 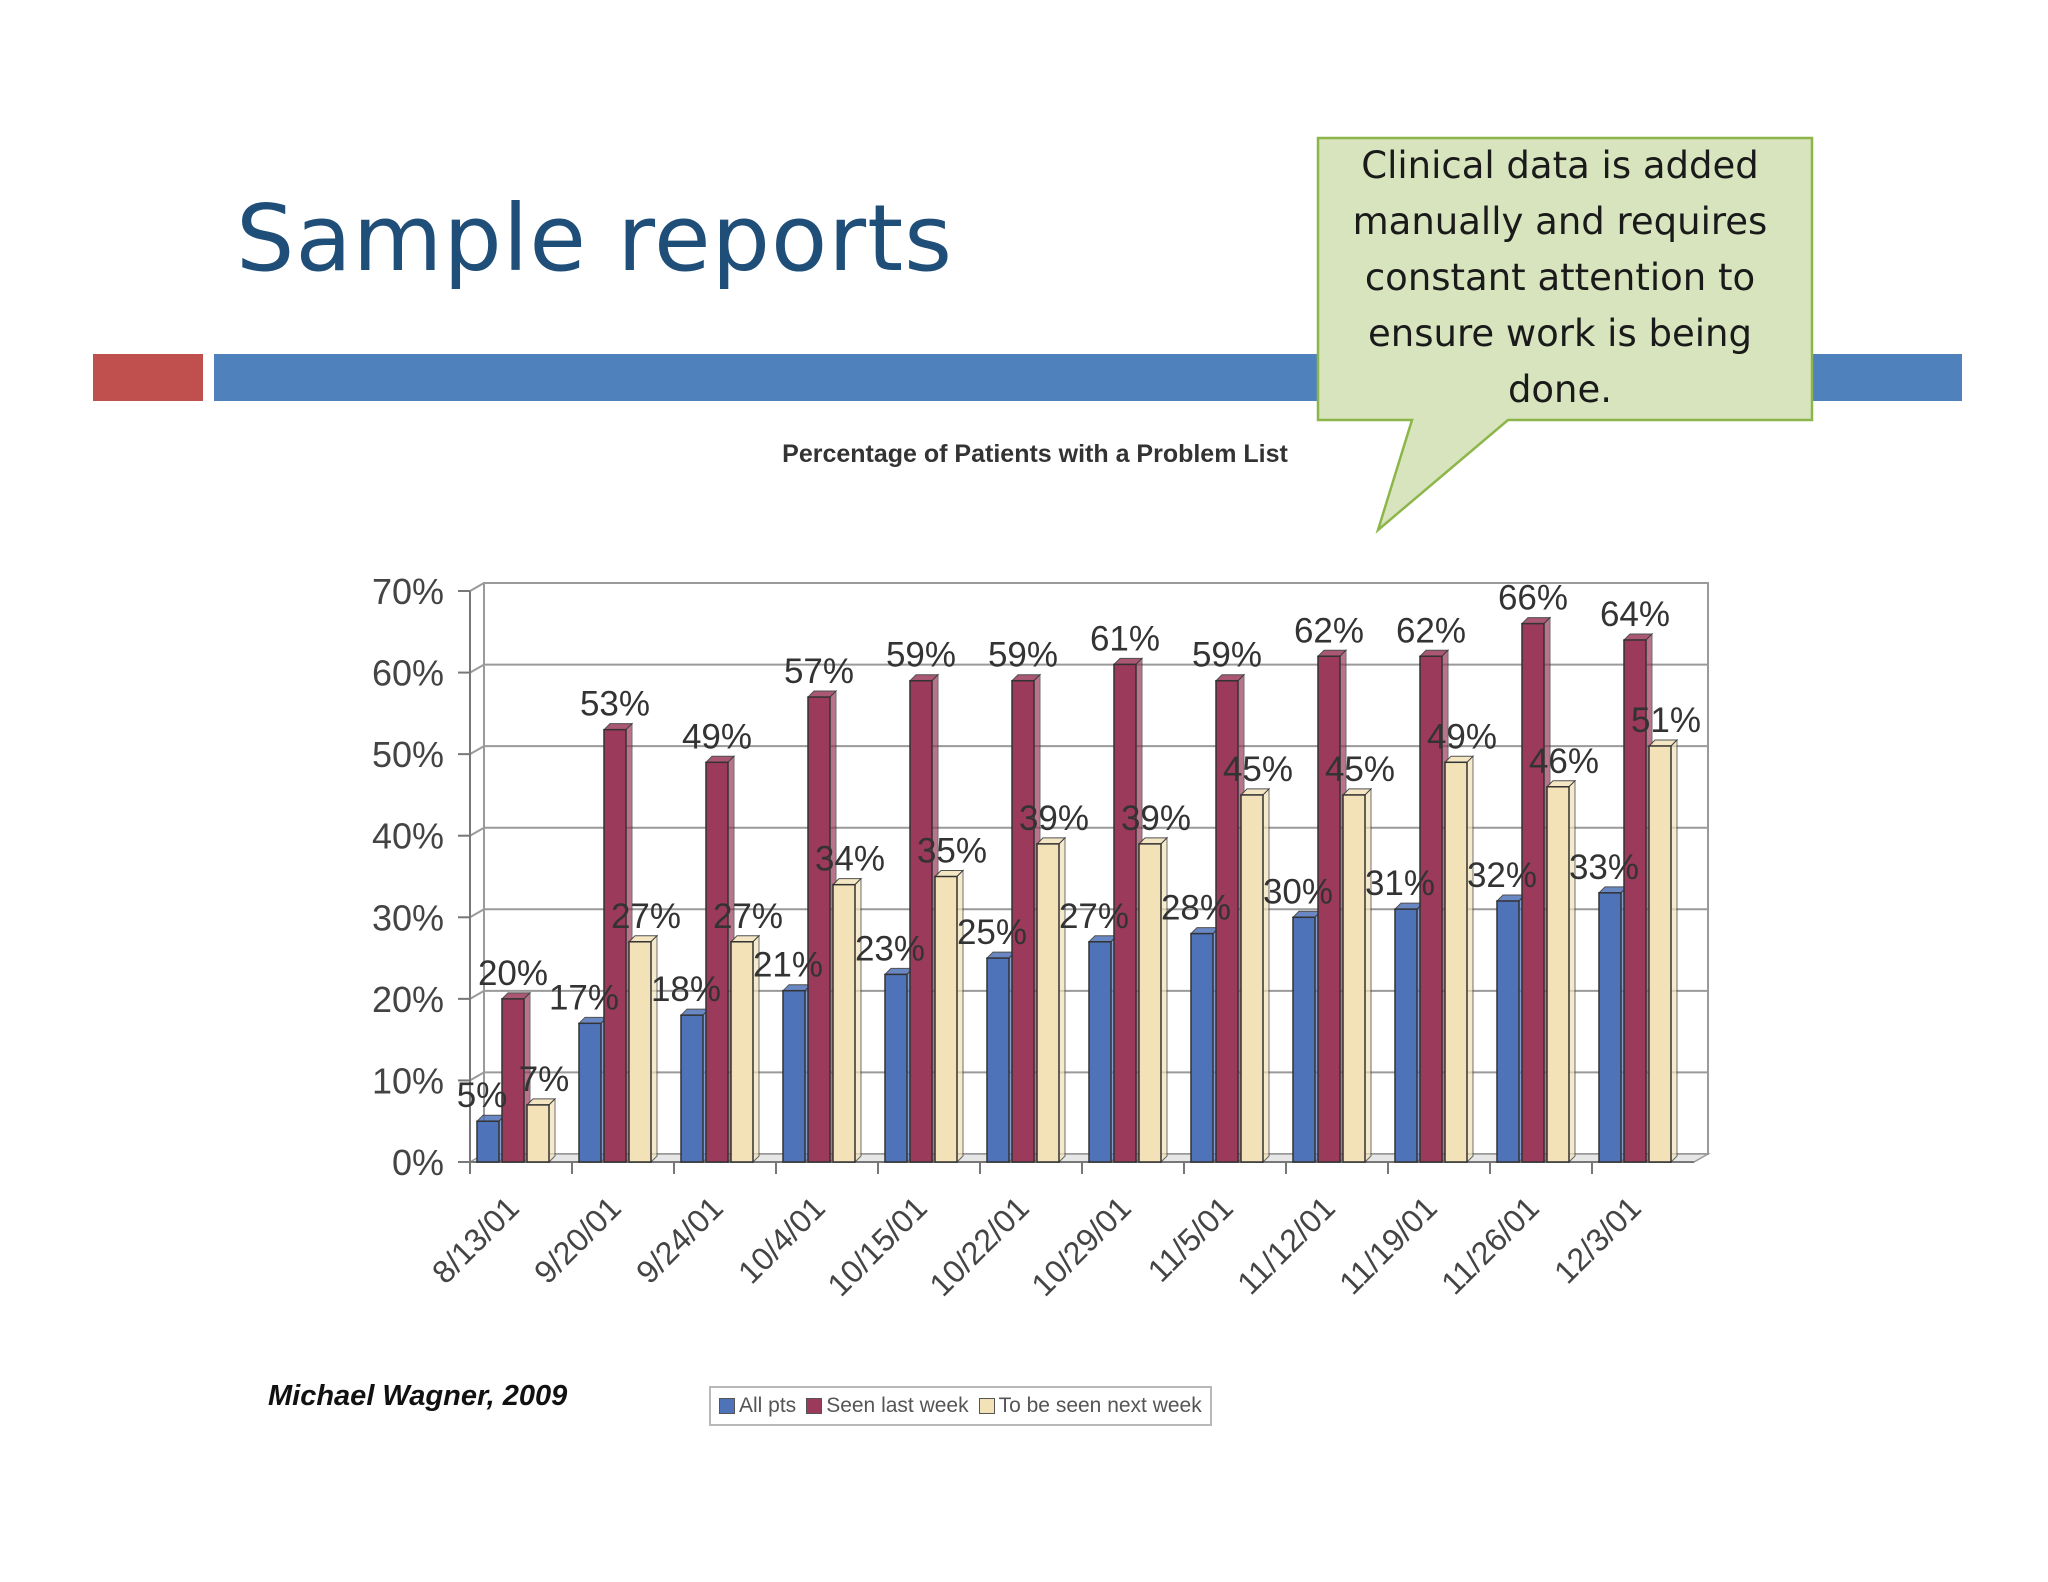 What do you see at coordinates (408, 999) in the screenshot?
I see `y-tick-label-20: 20%` at bounding box center [408, 999].